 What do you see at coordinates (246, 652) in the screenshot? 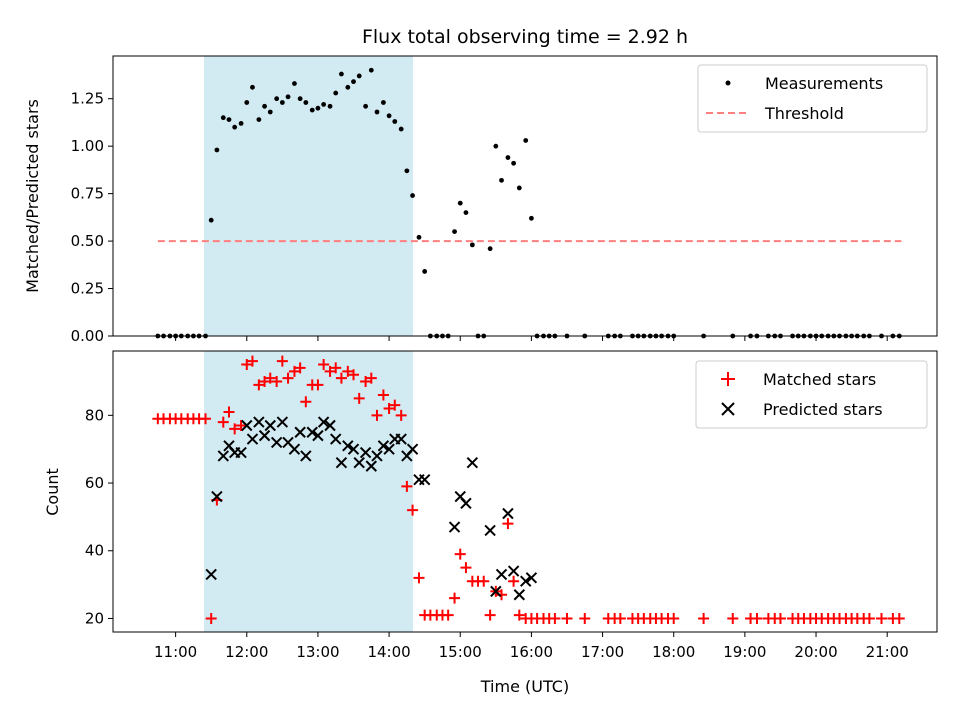
I see `x-tick-label: 12:00` at bounding box center [246, 652].